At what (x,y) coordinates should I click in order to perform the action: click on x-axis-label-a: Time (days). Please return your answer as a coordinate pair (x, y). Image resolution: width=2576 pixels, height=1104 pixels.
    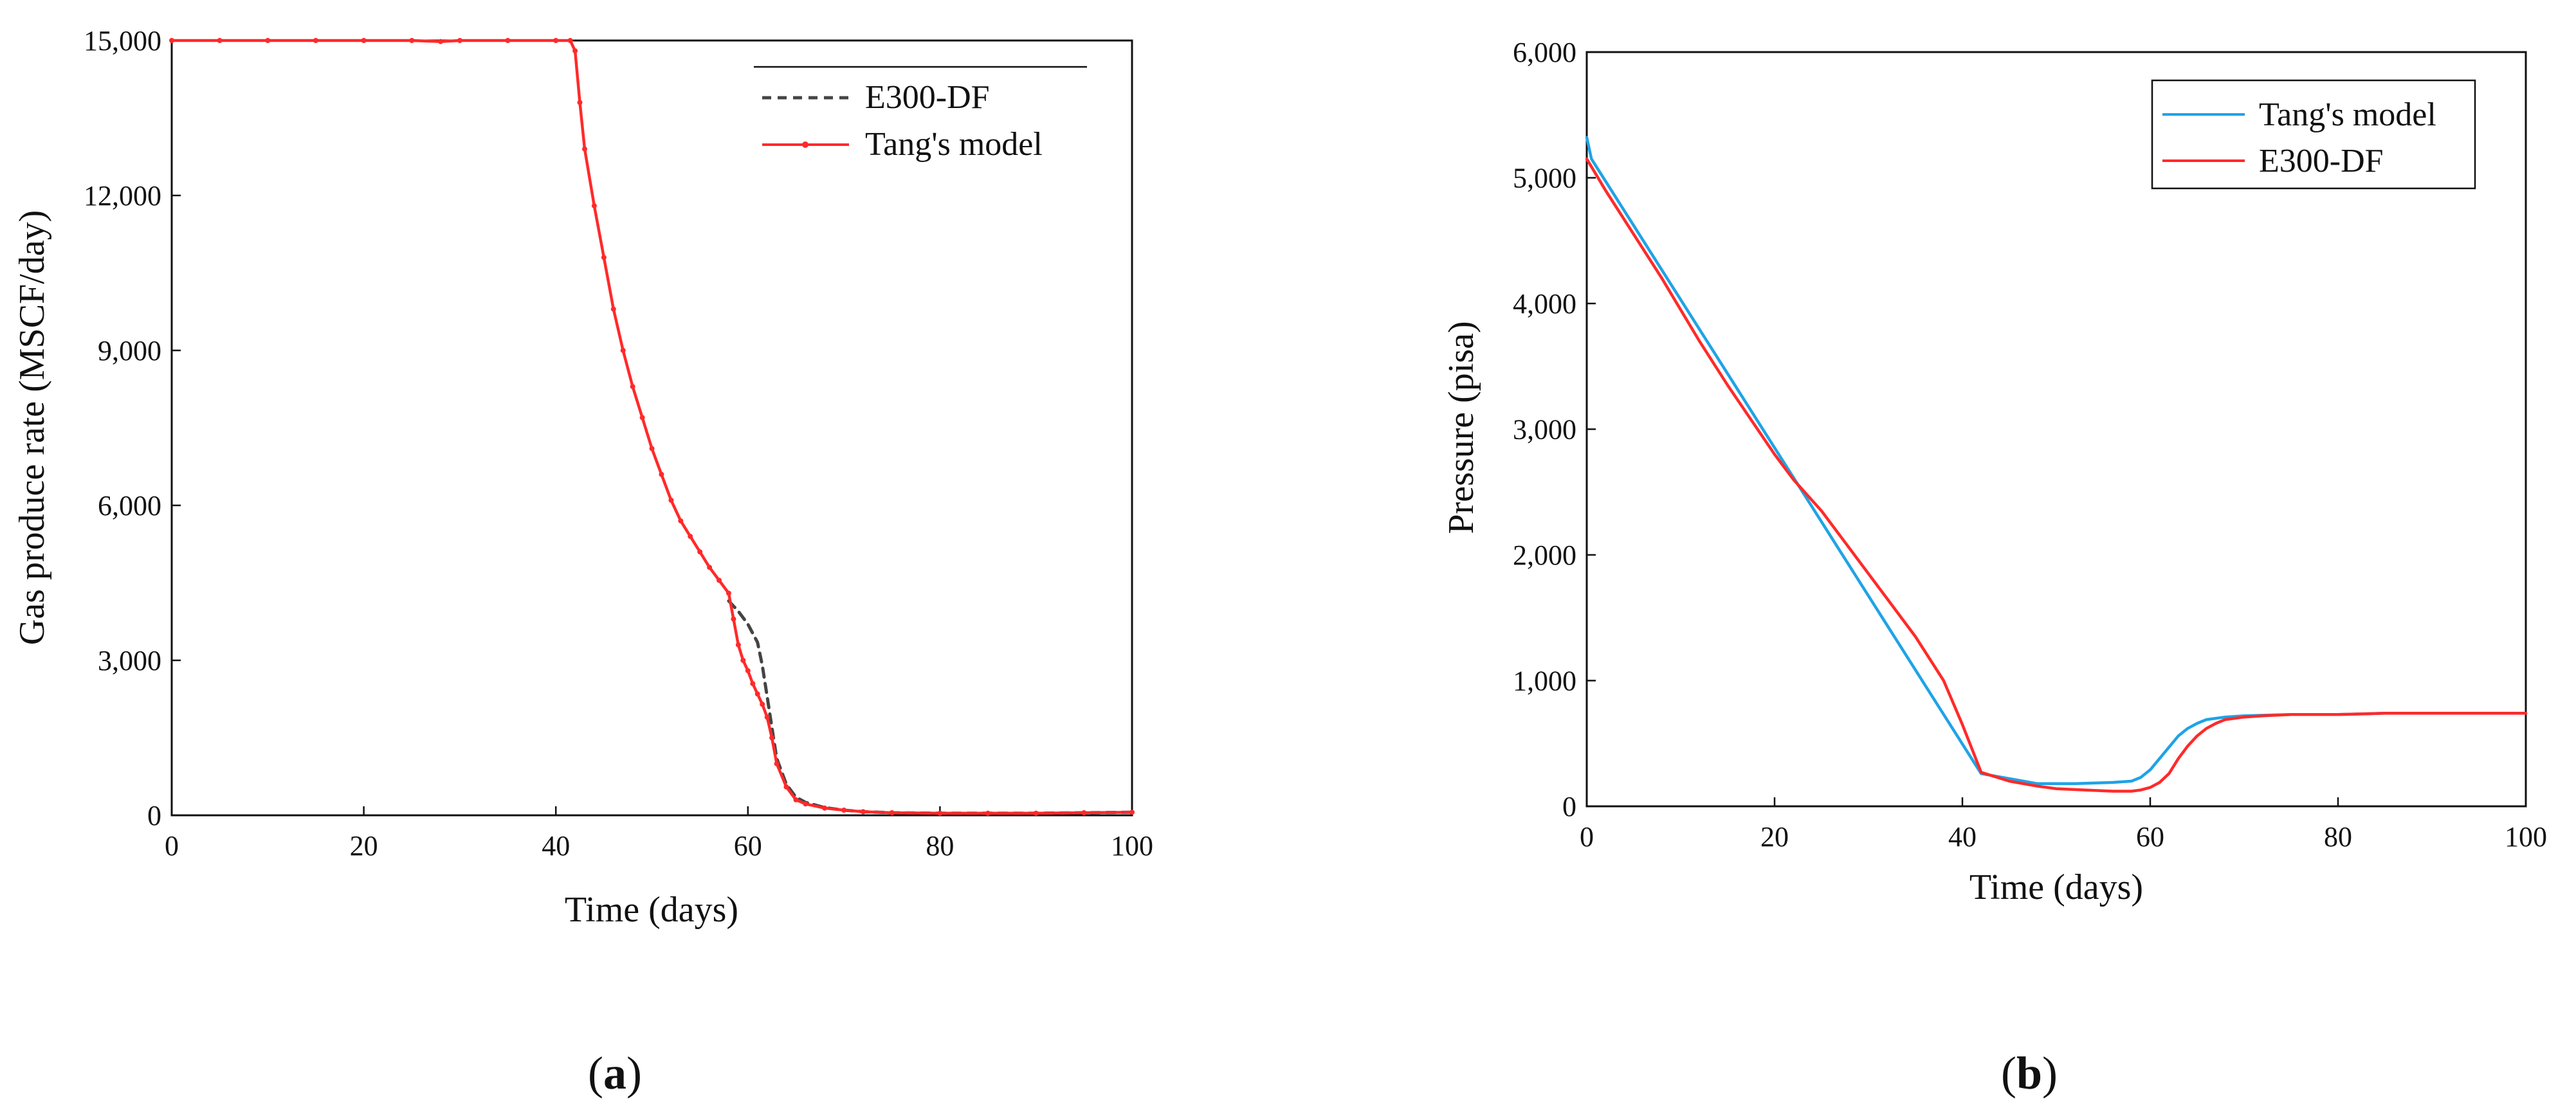
    Looking at the image, I should click on (651, 910).